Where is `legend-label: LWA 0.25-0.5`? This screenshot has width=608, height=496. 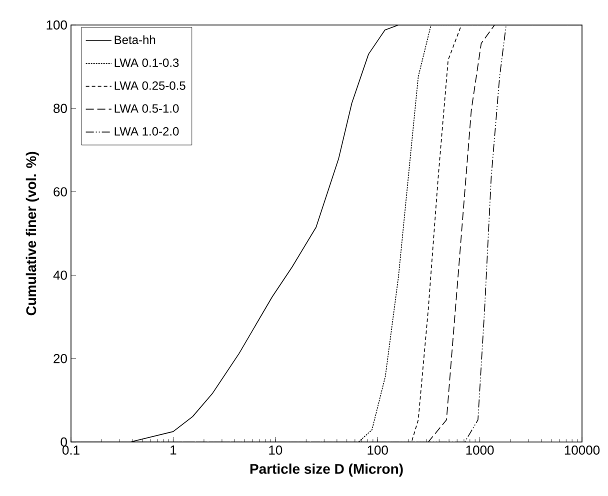
legend-label: LWA 0.25-0.5 is located at coordinates (150, 85).